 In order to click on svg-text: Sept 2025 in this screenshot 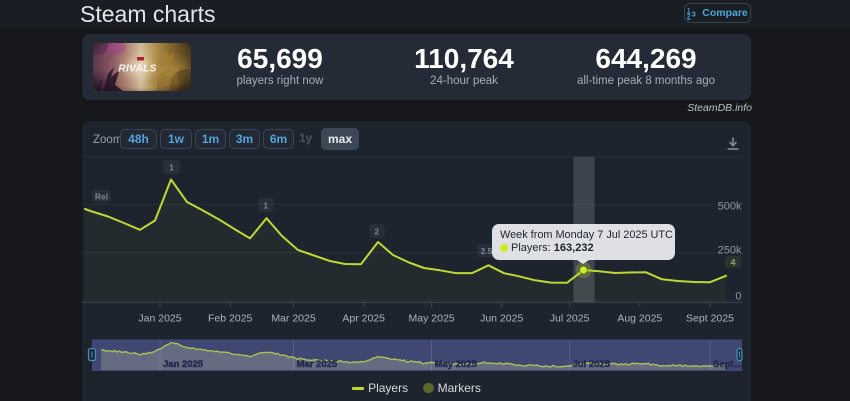, I will do `click(710, 319)`.